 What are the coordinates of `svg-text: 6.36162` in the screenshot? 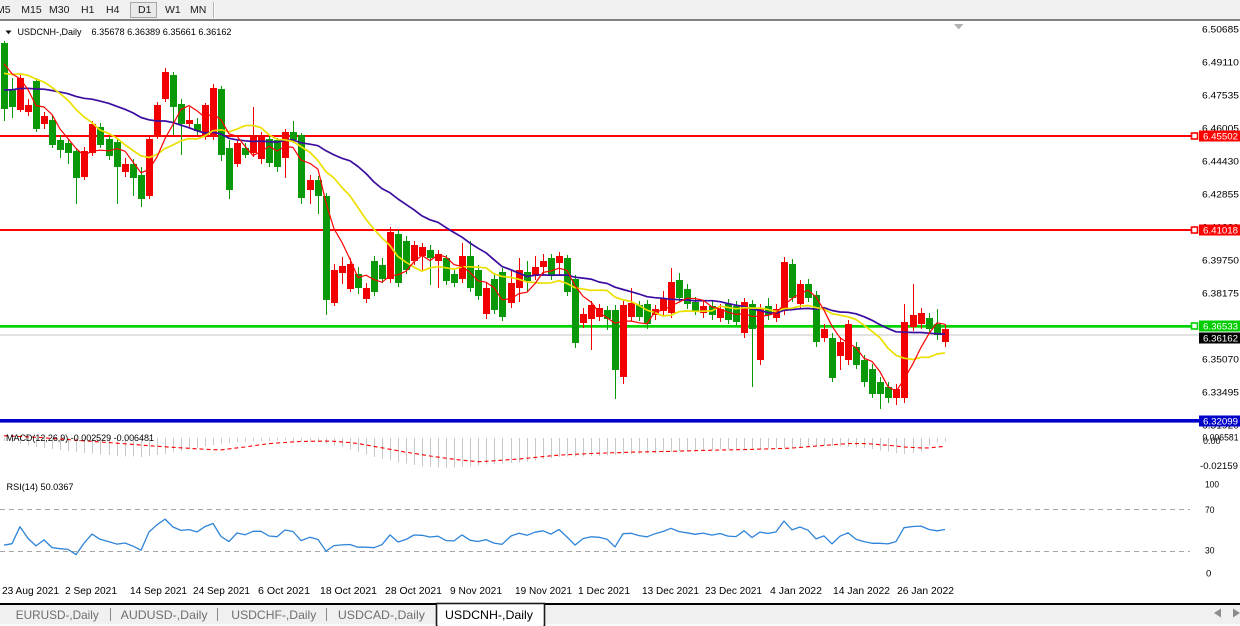 It's located at (1220, 339).